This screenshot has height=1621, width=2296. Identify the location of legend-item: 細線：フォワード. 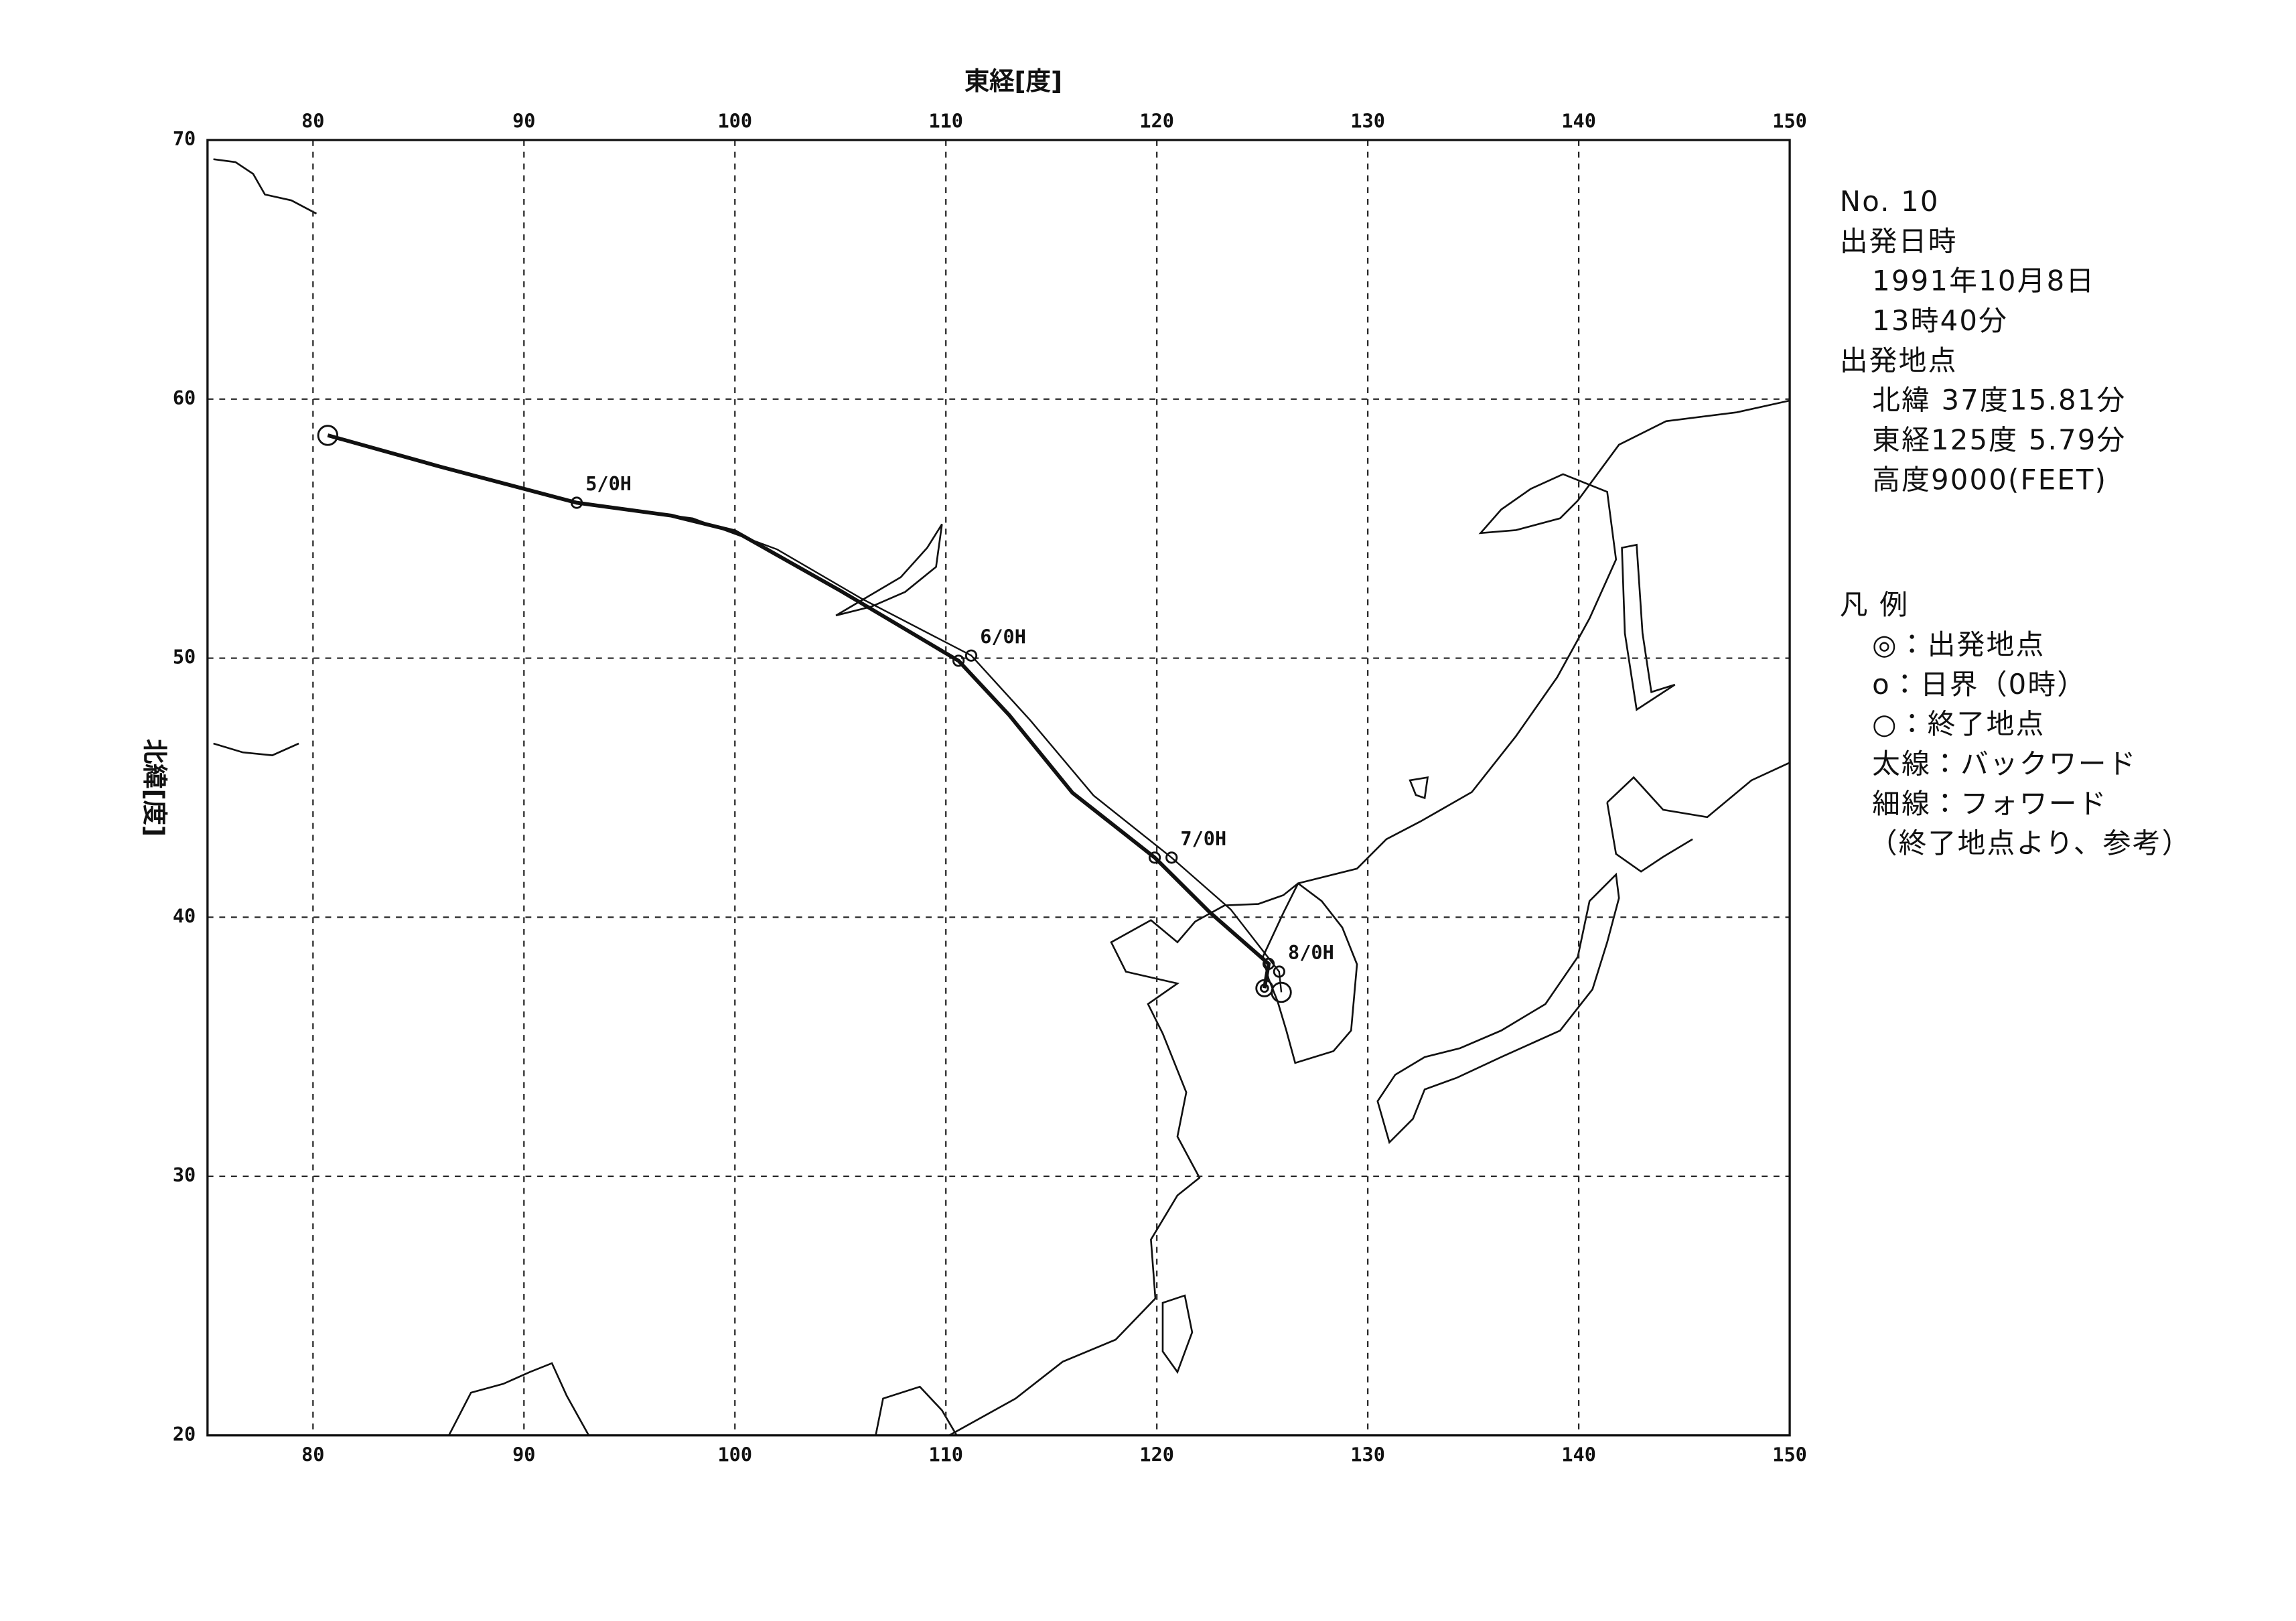
(1990, 803).